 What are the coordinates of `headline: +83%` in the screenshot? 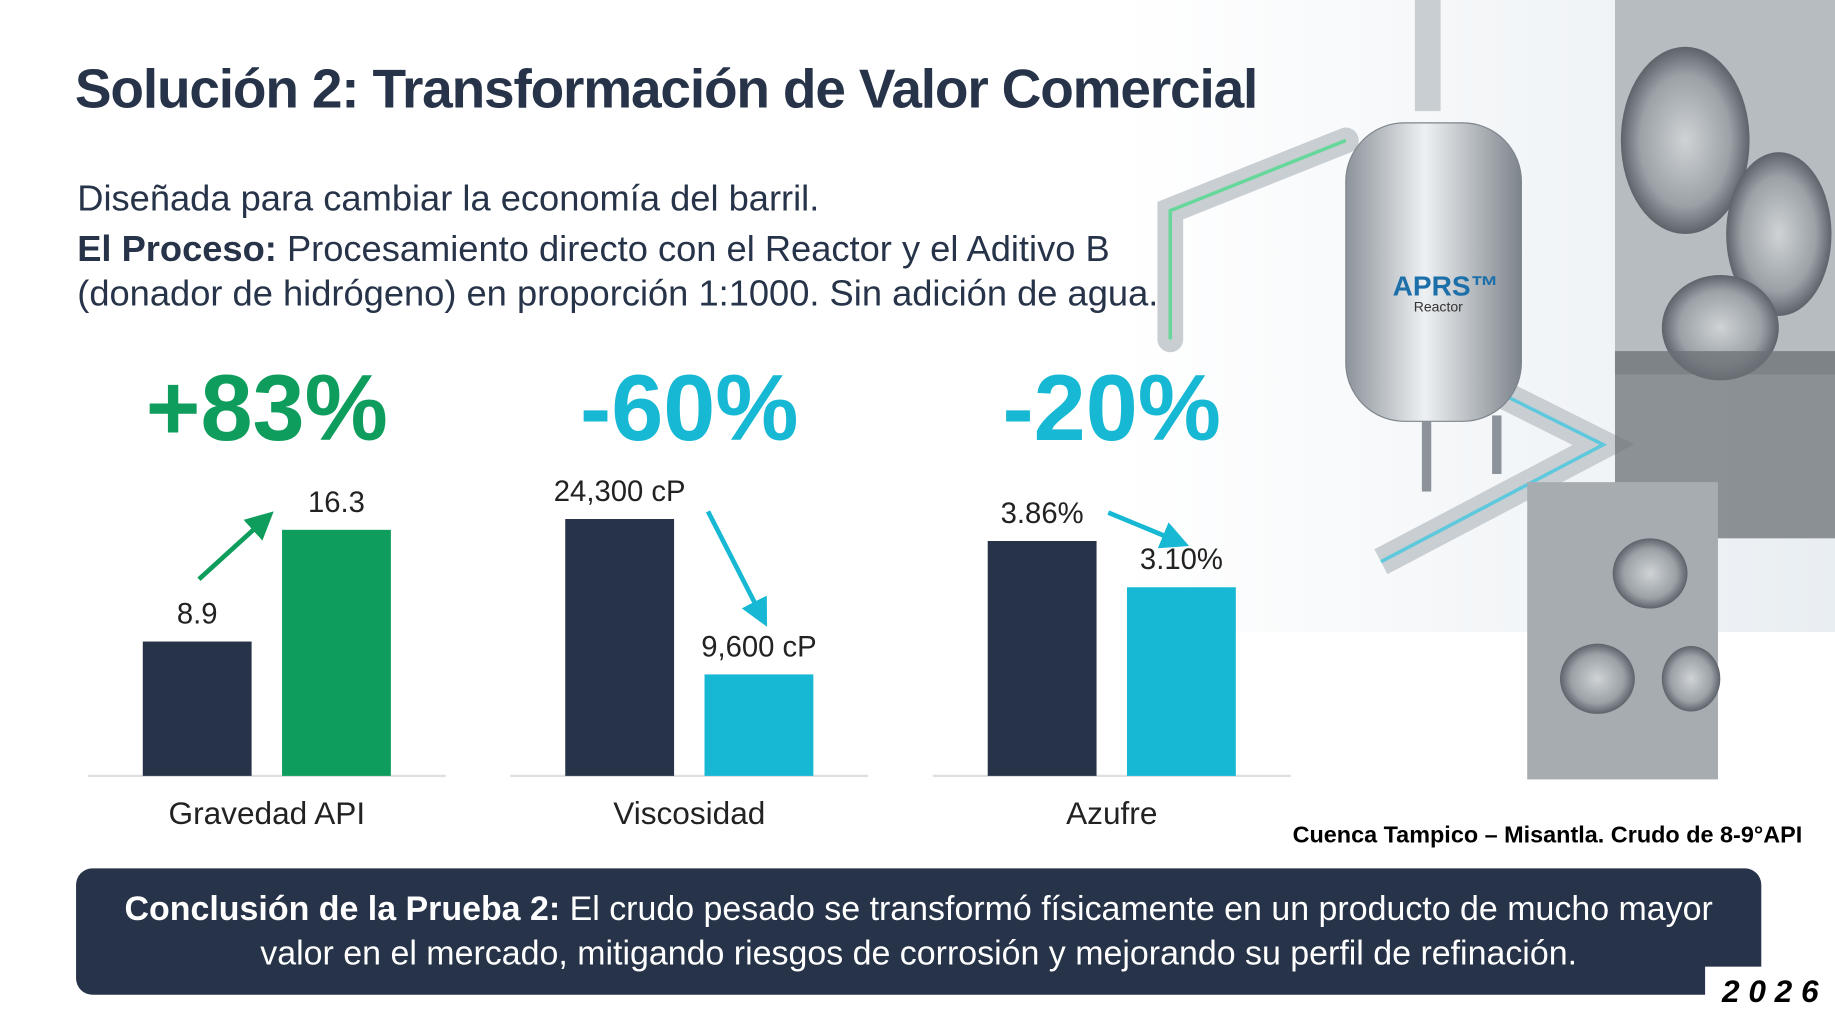 It's located at (267, 407).